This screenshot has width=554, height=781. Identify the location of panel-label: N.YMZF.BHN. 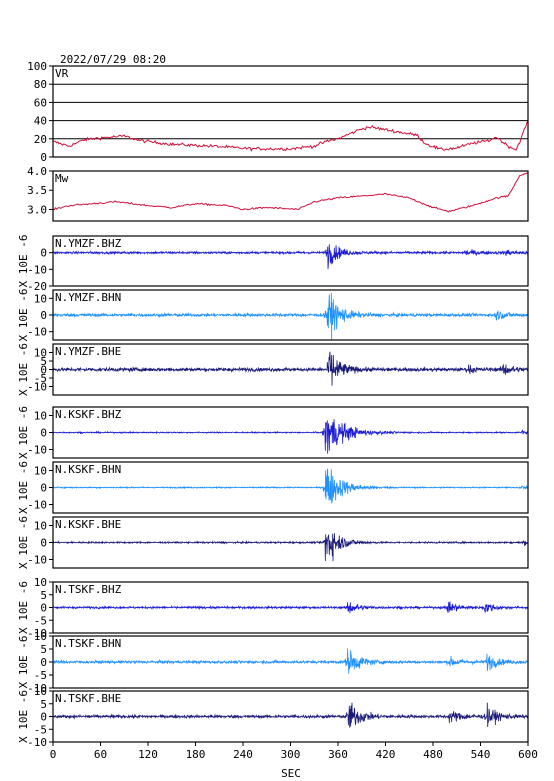
(88, 297).